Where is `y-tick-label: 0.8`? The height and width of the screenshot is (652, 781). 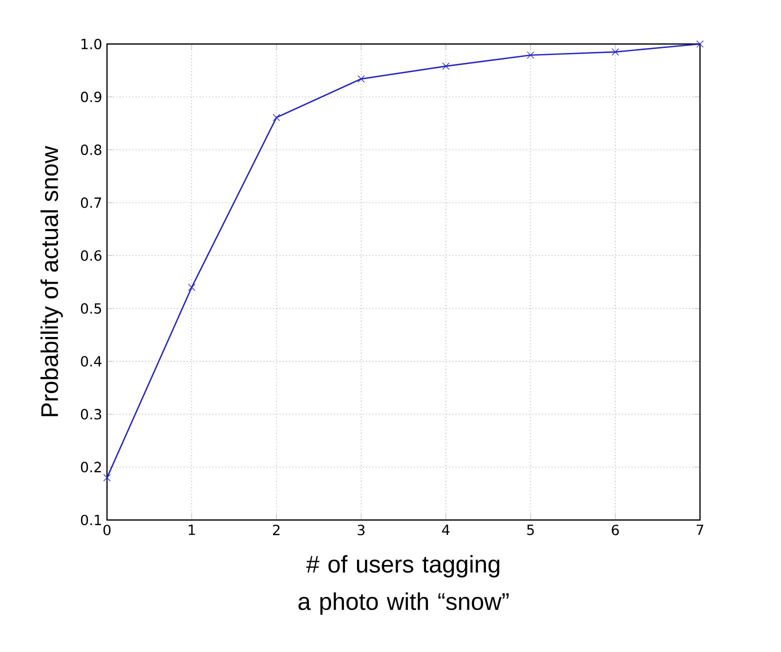
y-tick-label: 0.8 is located at coordinates (91, 150).